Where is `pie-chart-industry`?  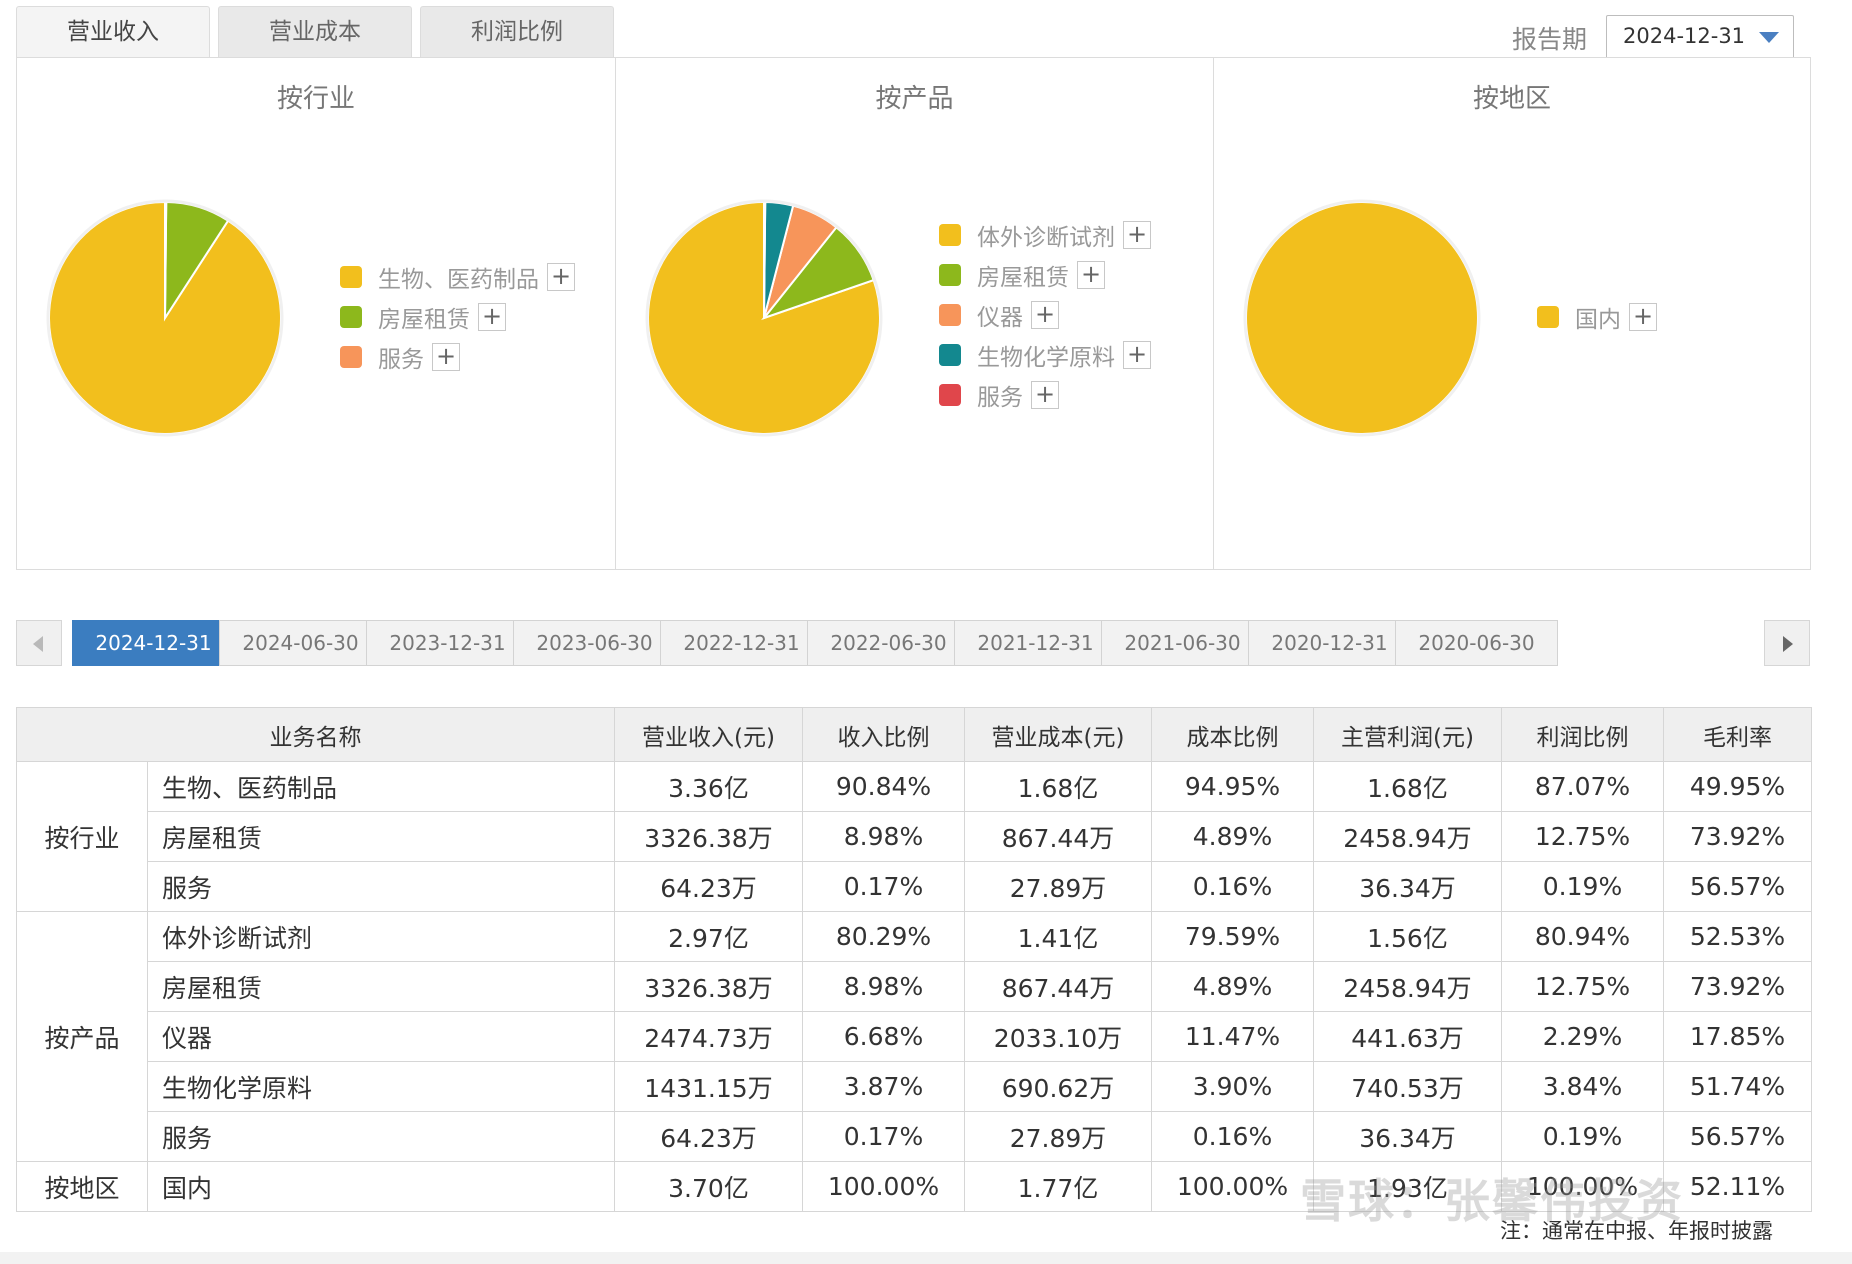 pie-chart-industry is located at coordinates (165, 318).